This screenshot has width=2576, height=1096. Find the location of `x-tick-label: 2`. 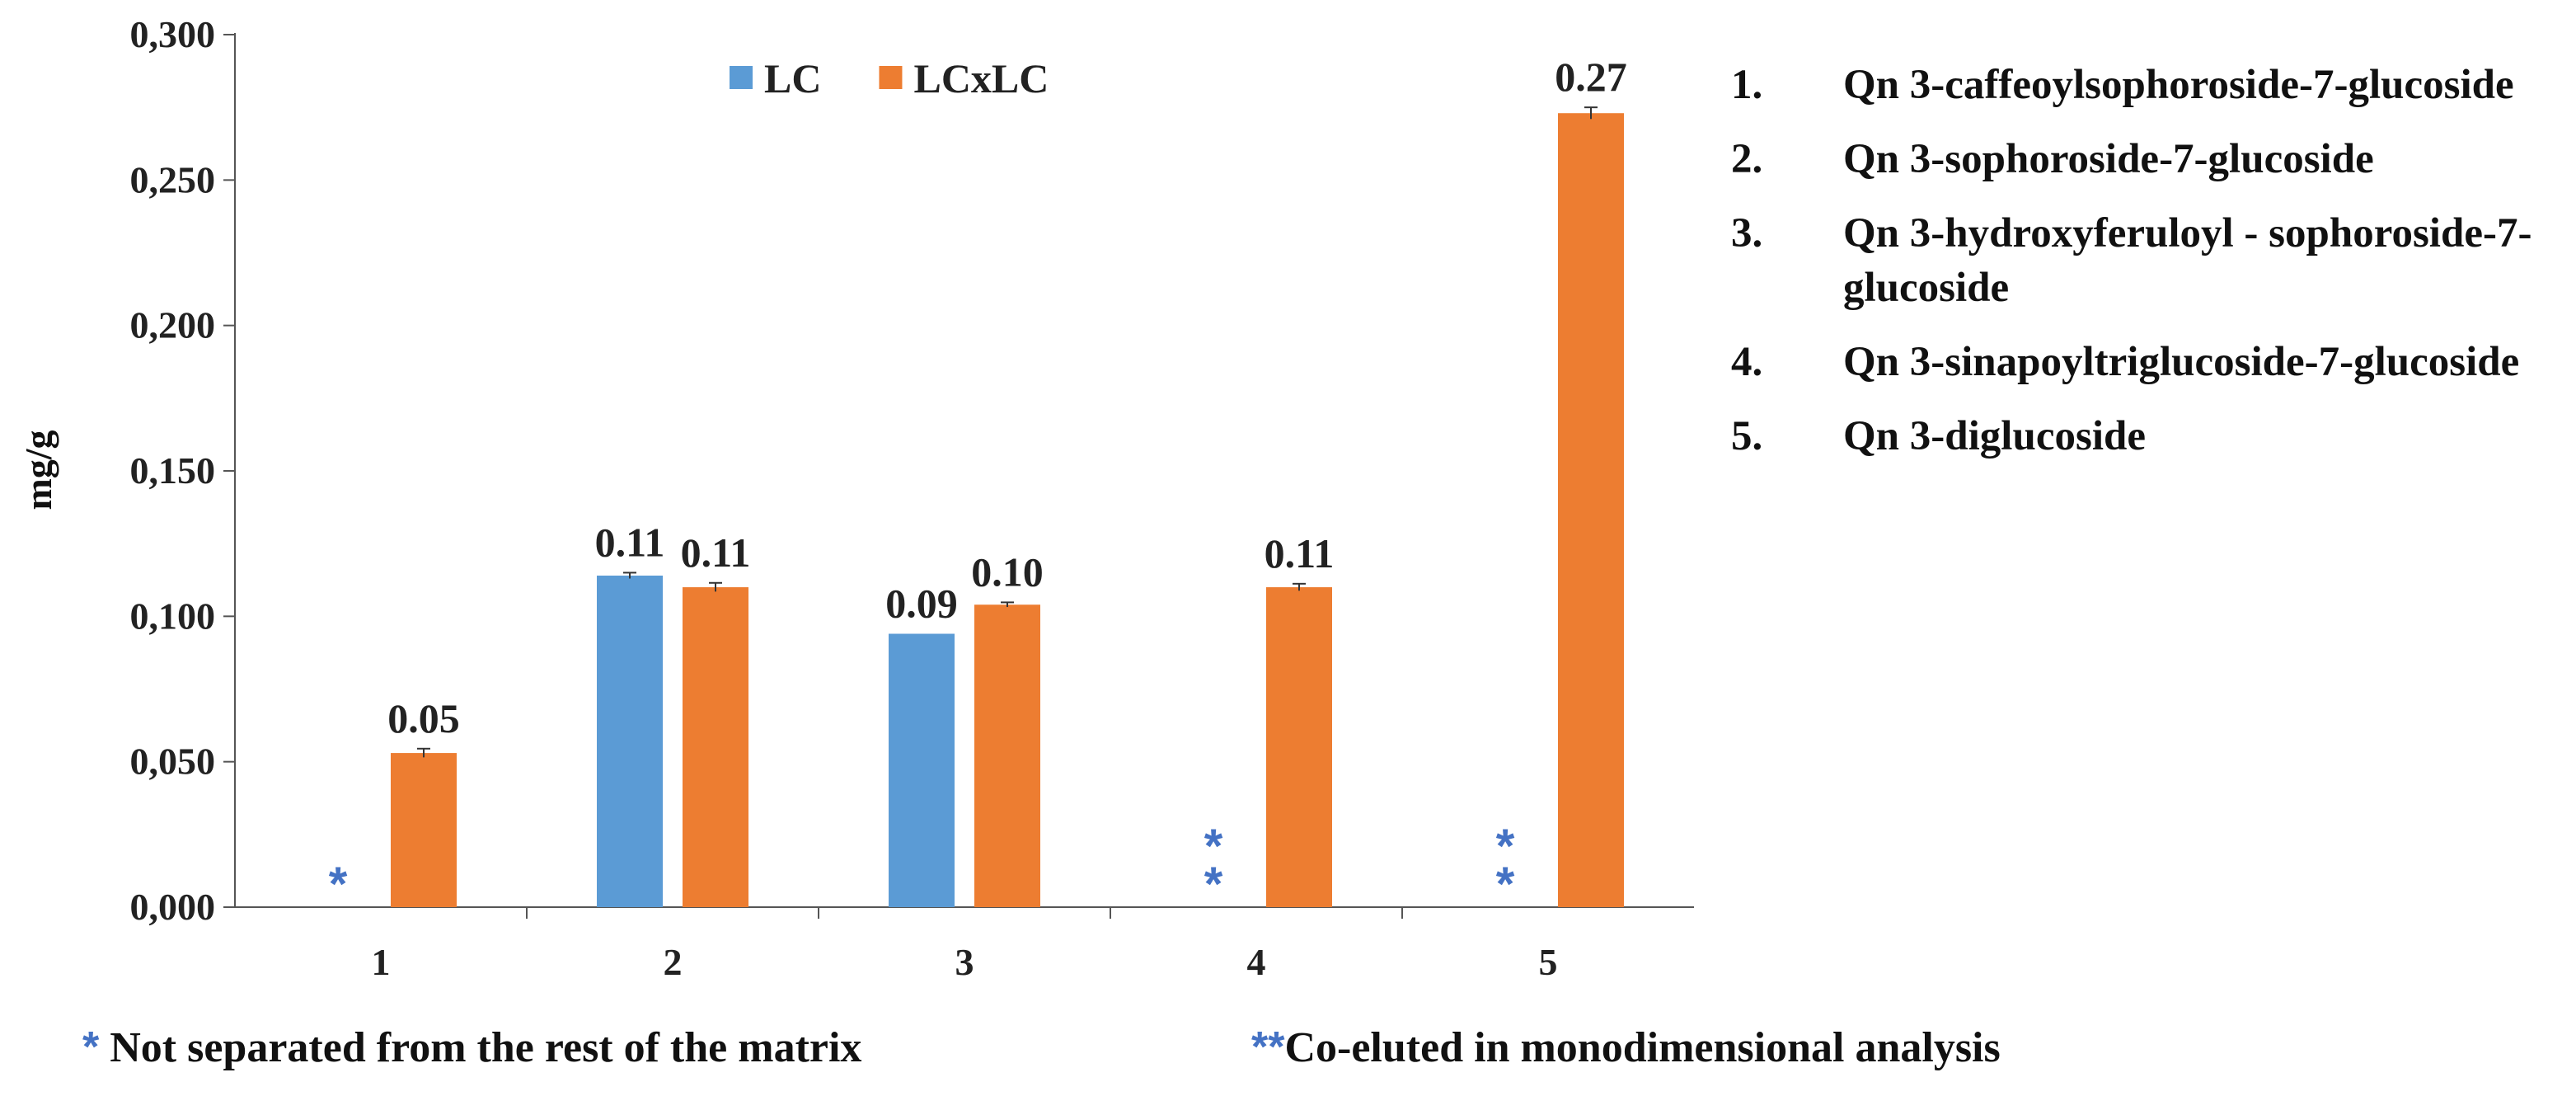

x-tick-label: 2 is located at coordinates (673, 962).